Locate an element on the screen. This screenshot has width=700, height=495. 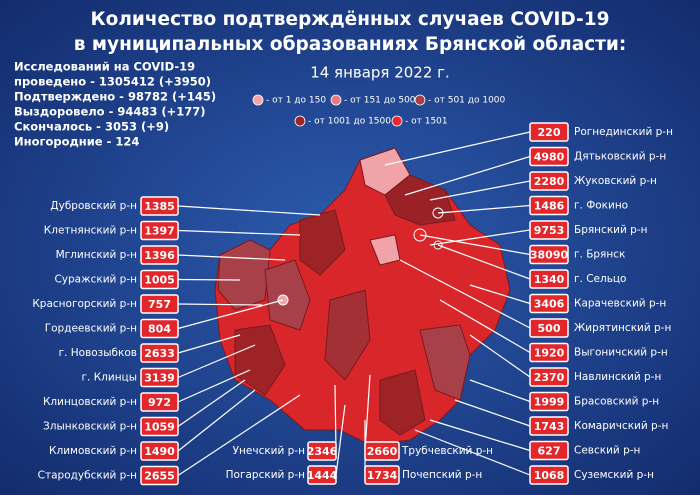
district-name: Стародубский р-н is located at coordinates (87, 476).